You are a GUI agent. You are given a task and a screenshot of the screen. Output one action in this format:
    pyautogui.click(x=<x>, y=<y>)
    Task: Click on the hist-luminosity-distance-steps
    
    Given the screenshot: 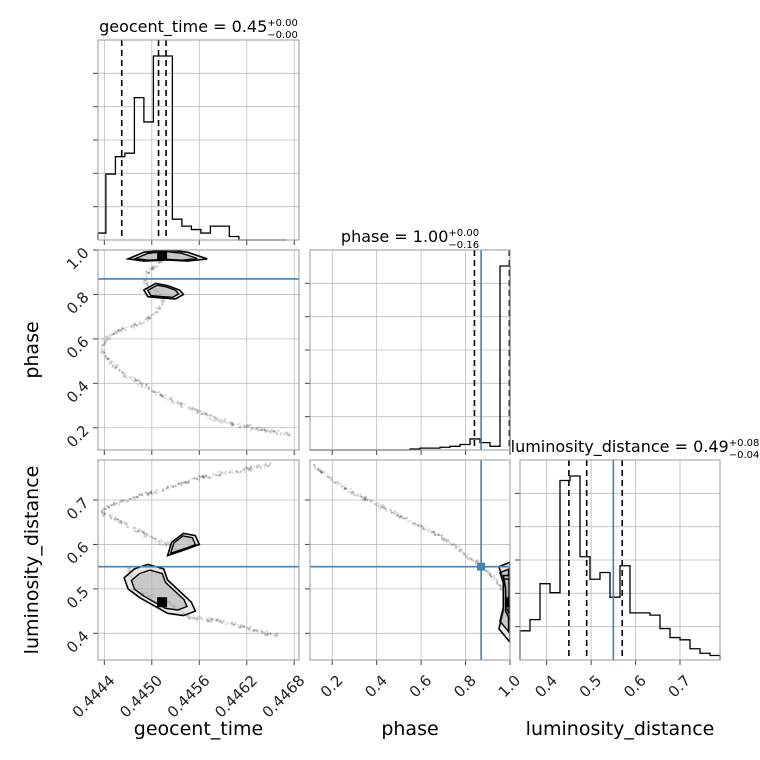 What is the action you would take?
    pyautogui.click(x=620, y=567)
    